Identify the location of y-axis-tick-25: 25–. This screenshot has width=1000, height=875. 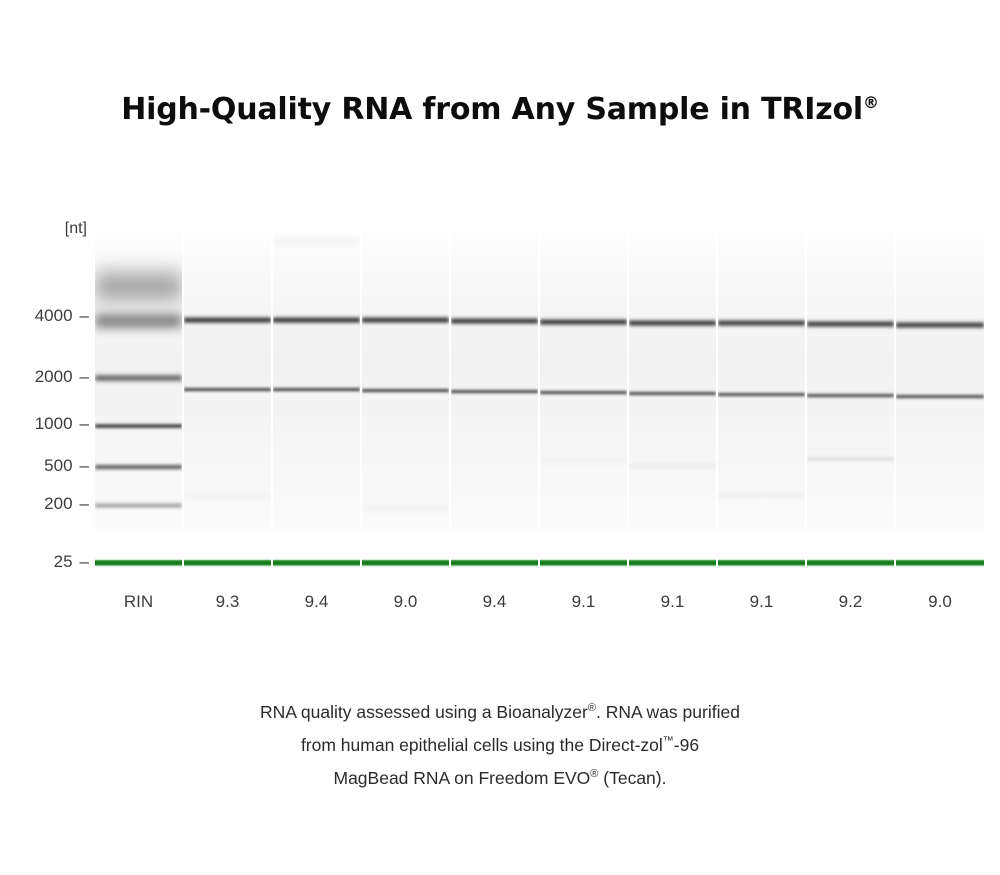
(71, 562).